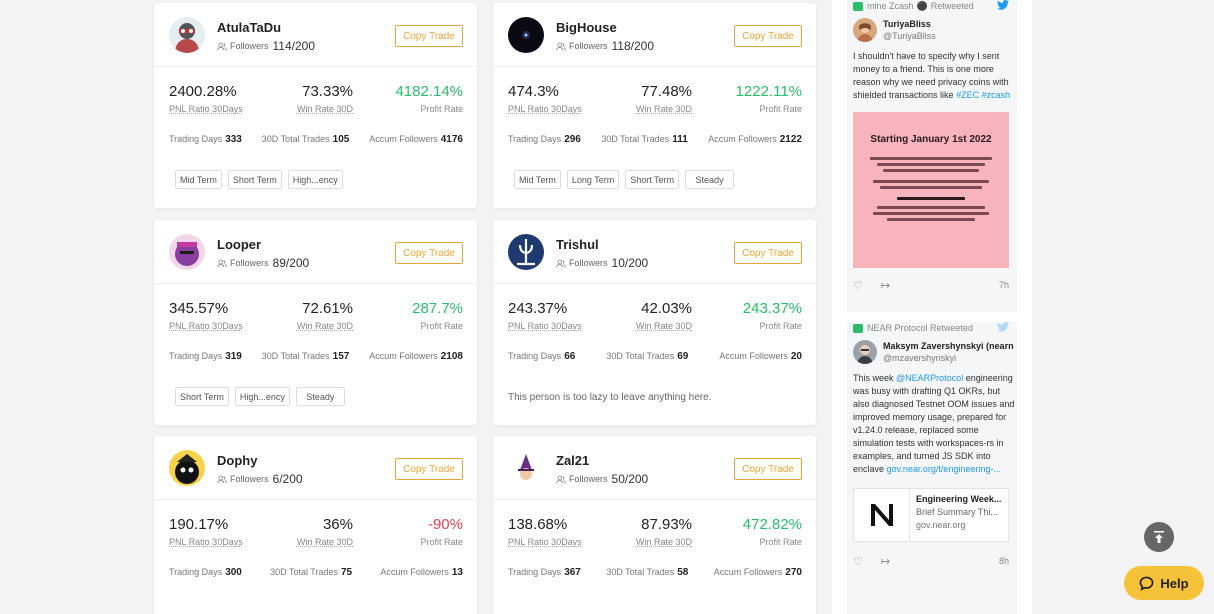 The height and width of the screenshot is (614, 1214). Describe the element at coordinates (683, 572) in the screenshot. I see `total-trades-value: 58` at that location.